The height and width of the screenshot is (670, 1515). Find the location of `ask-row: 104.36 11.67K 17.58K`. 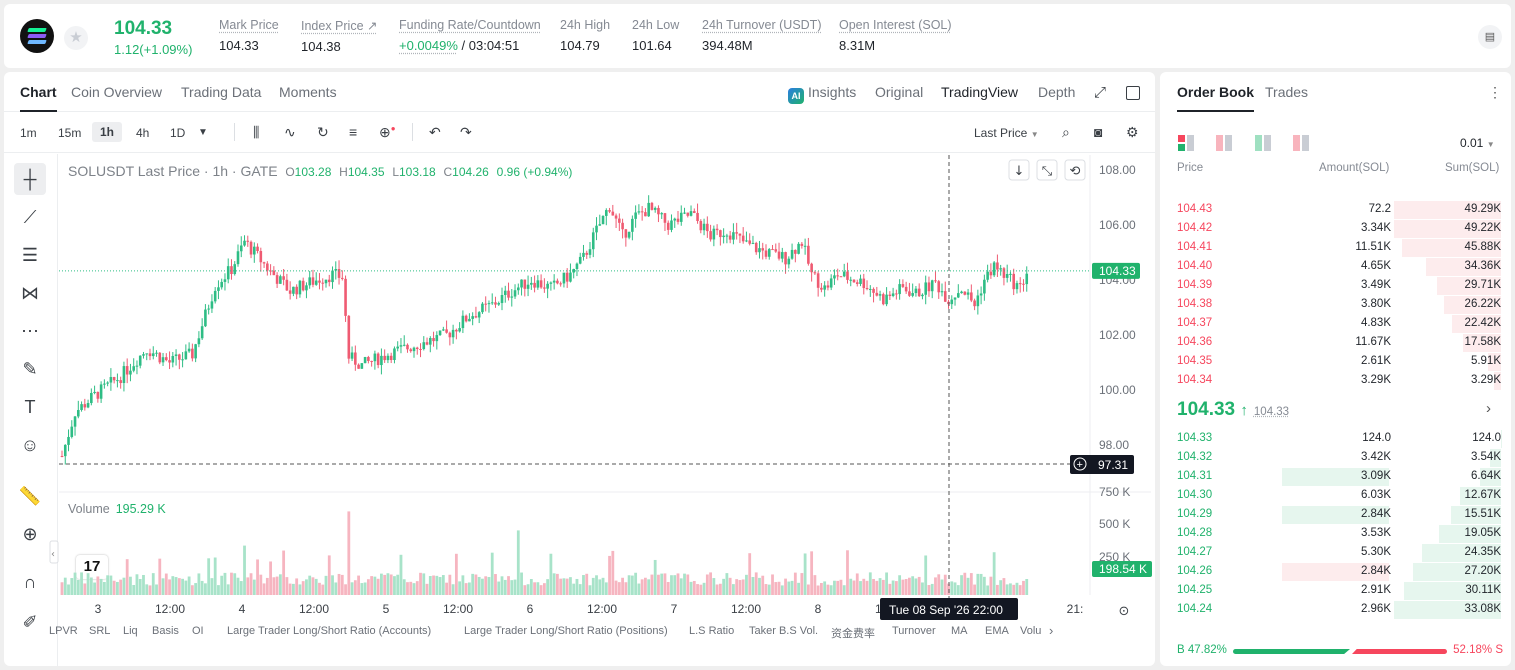

ask-row: 104.36 11.67K 17.58K is located at coordinates (1335, 342).